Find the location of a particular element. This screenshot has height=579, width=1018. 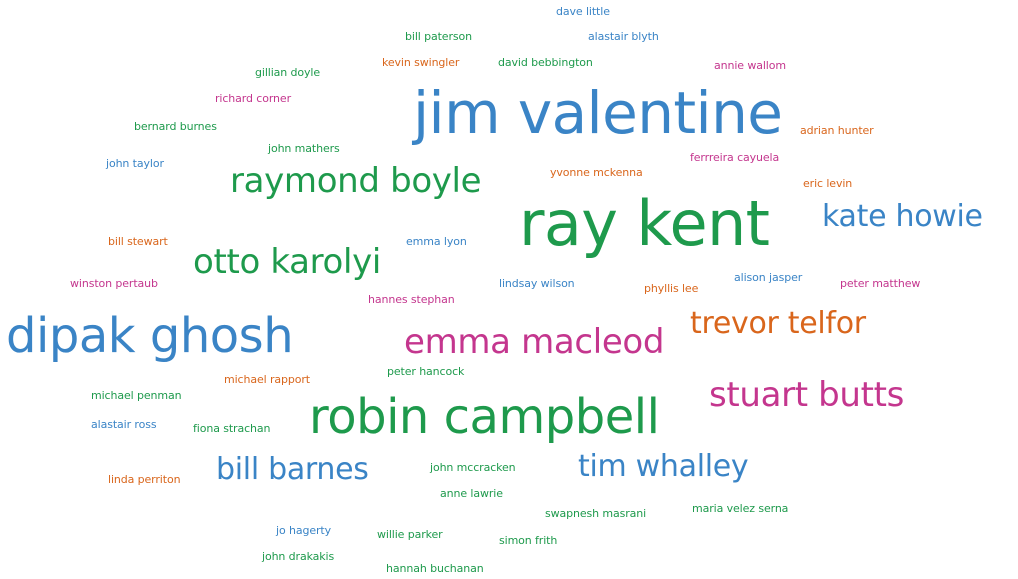

word-alastair-blyth: alastair blyth is located at coordinates (623, 36).